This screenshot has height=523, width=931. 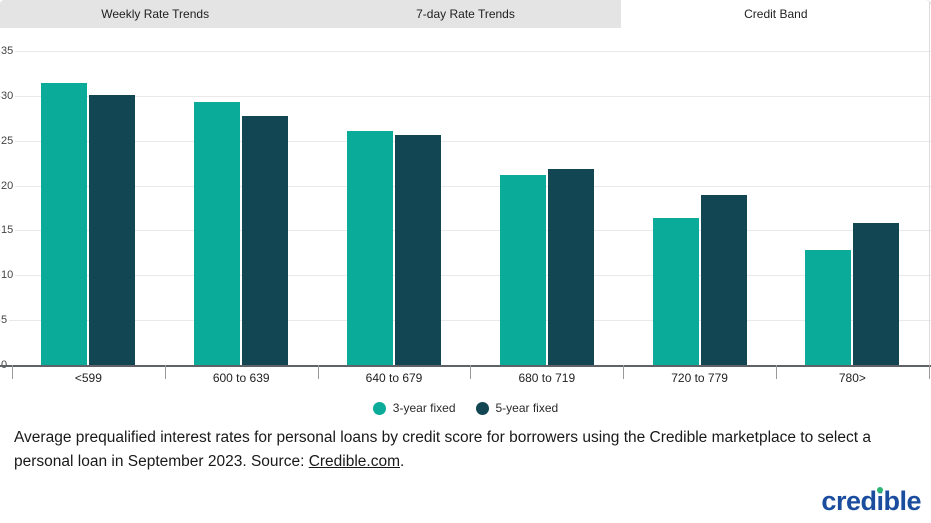 I want to click on logo-text-ble: ble, so click(x=902, y=501).